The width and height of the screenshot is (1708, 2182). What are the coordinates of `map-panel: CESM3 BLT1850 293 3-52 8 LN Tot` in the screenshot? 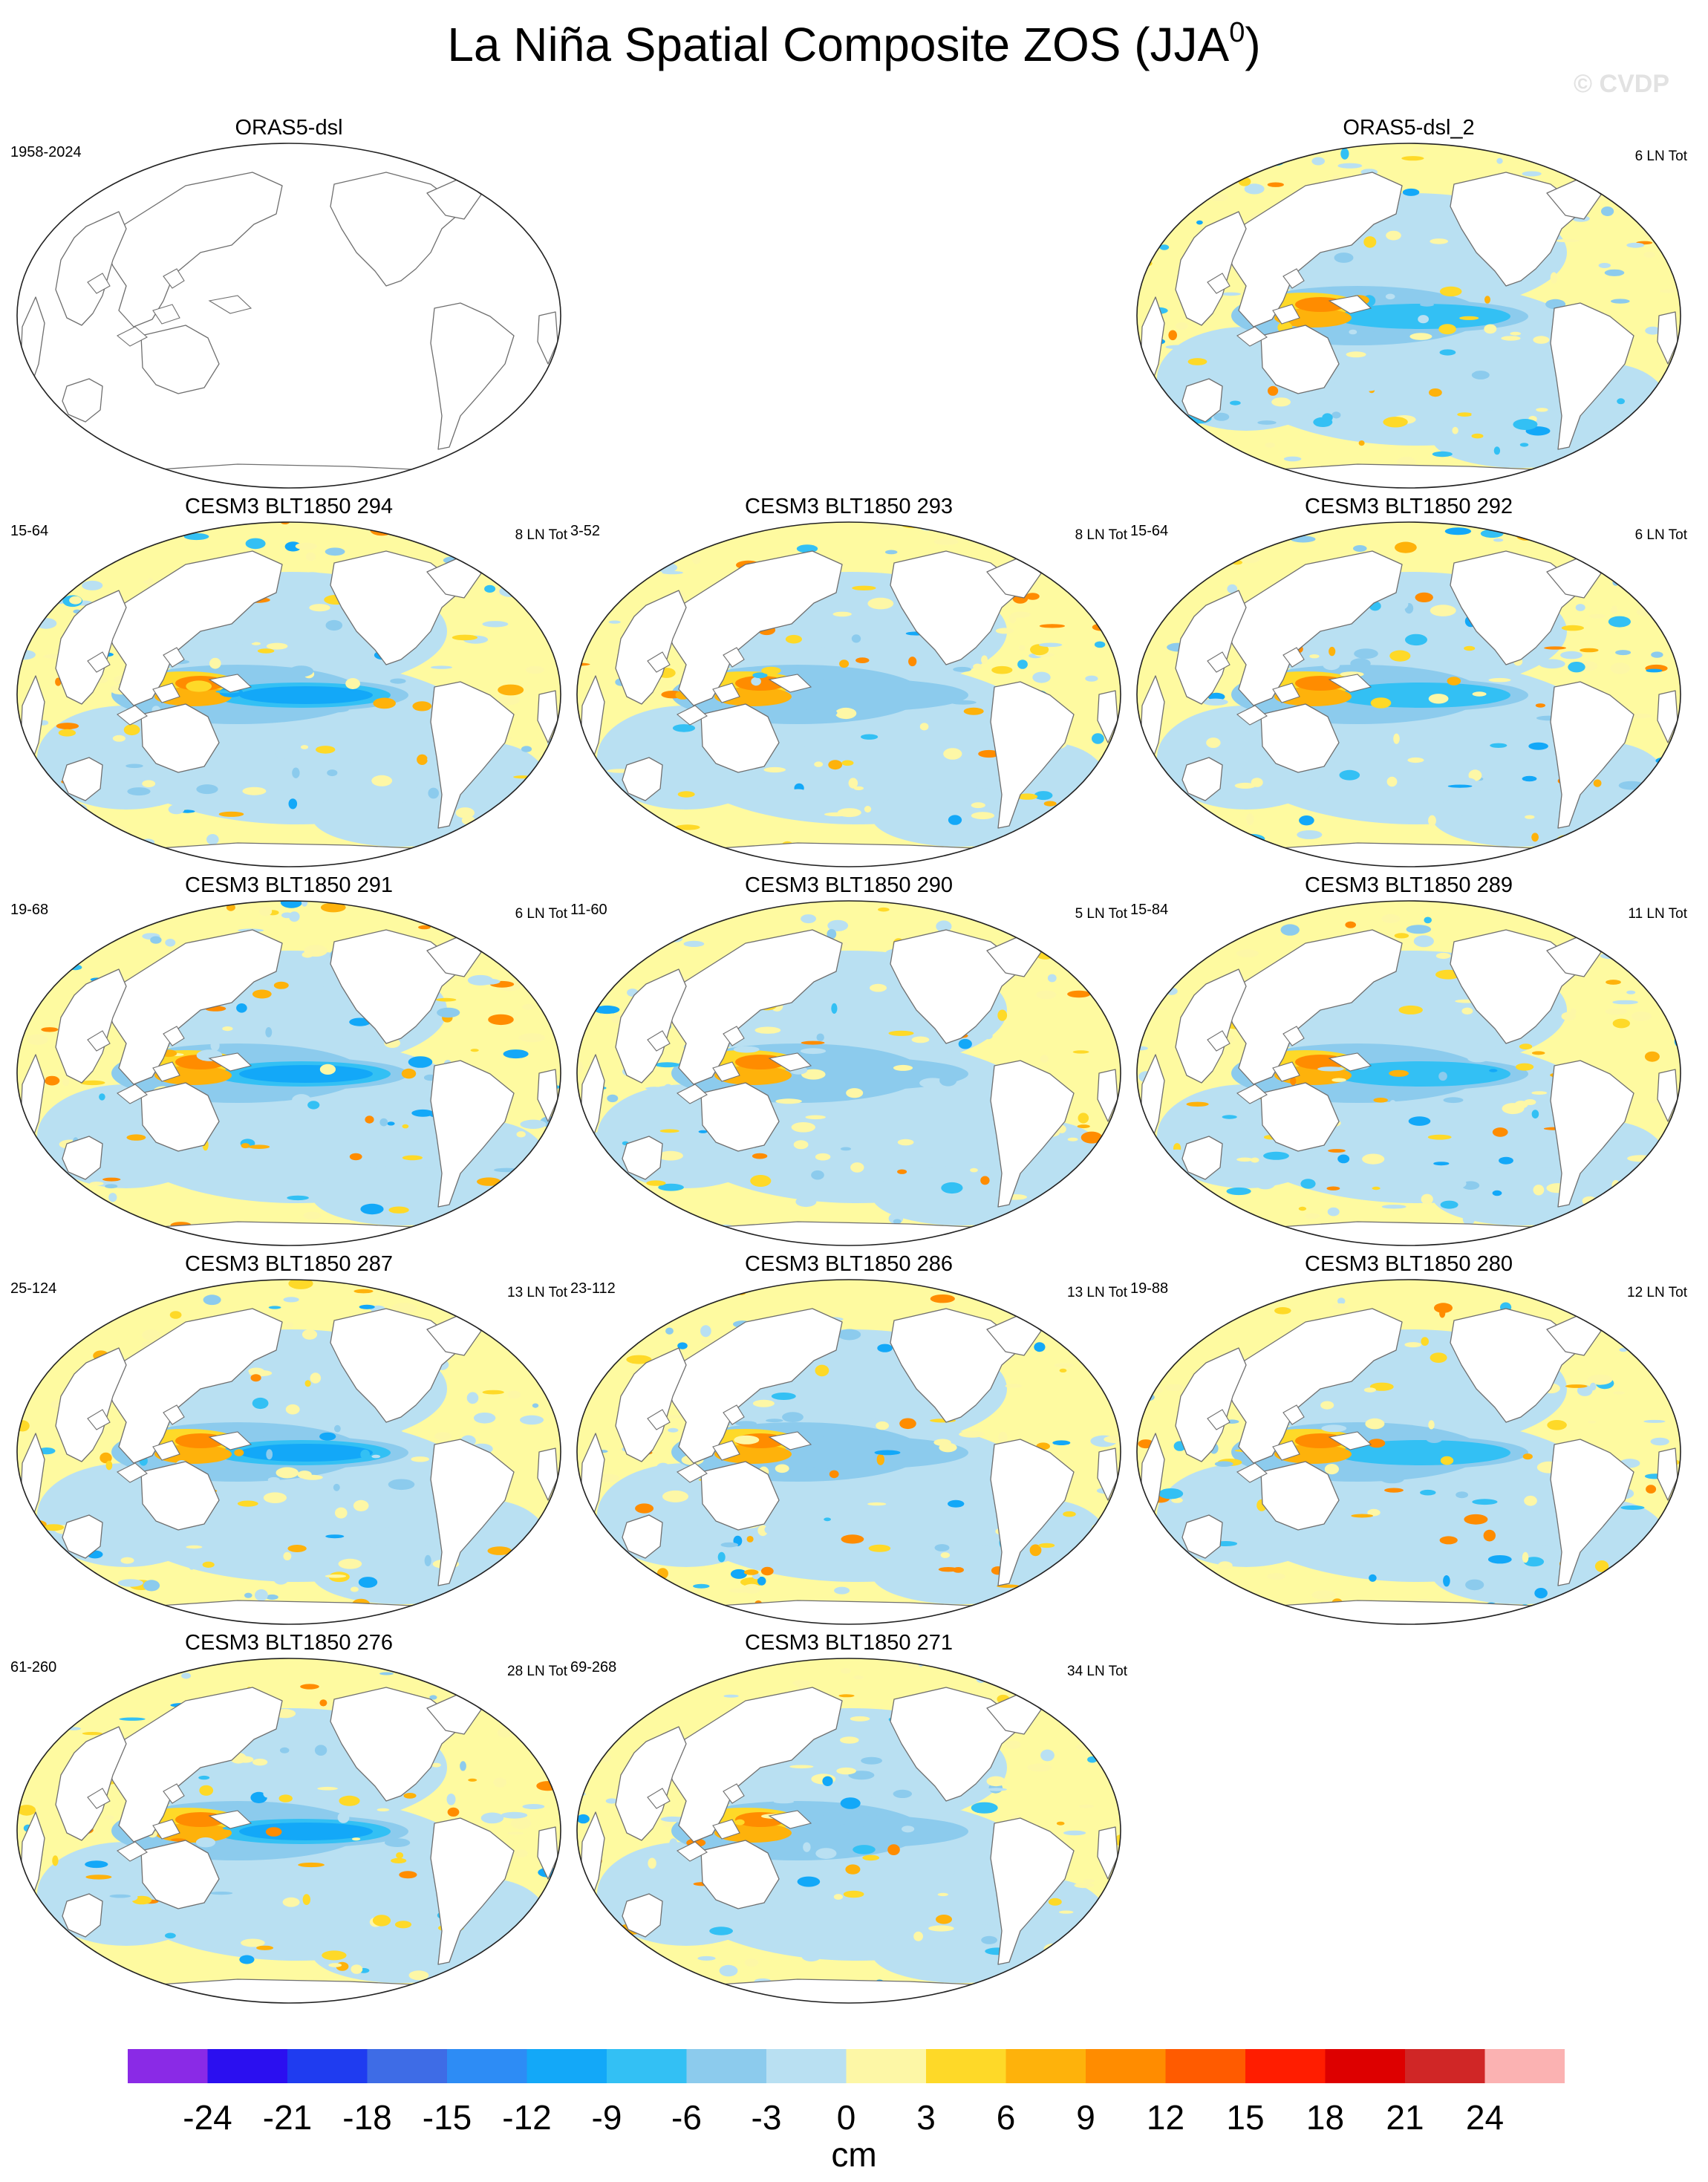 It's located at (848, 683).